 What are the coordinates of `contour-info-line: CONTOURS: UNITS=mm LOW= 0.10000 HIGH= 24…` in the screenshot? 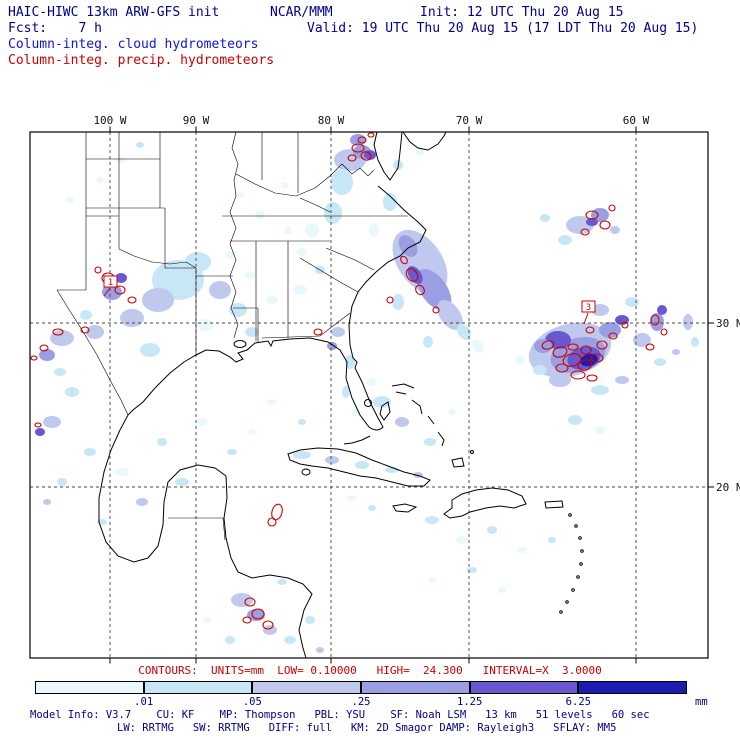 It's located at (370, 670).